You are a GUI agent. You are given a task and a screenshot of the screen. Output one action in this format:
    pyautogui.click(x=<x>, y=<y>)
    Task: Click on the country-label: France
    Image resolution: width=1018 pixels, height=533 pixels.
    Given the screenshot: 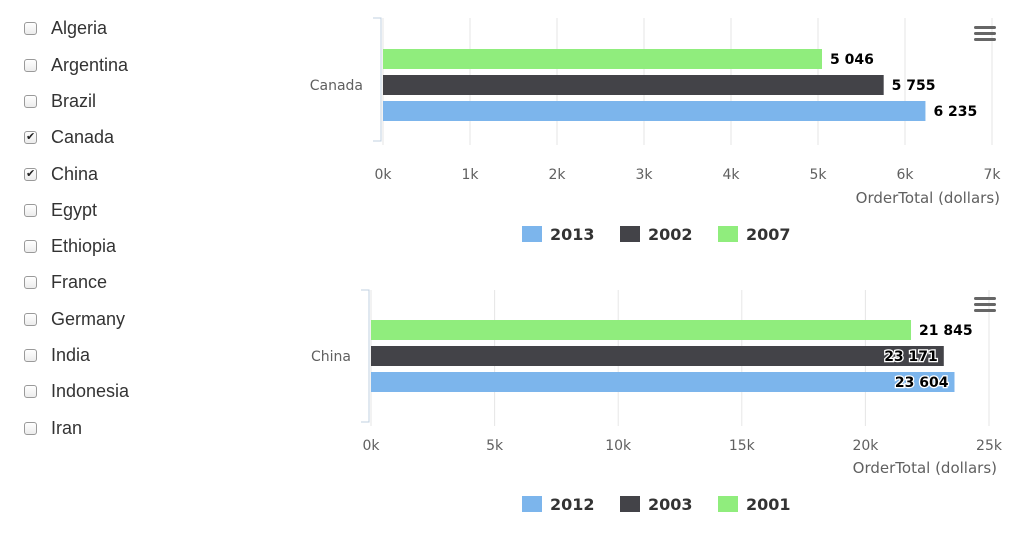 What is the action you would take?
    pyautogui.click(x=79, y=281)
    